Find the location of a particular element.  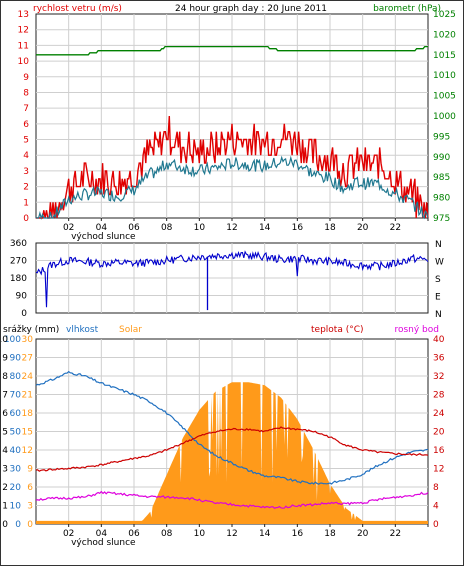

wind-tick-label: 13 is located at coordinates (23, 15).